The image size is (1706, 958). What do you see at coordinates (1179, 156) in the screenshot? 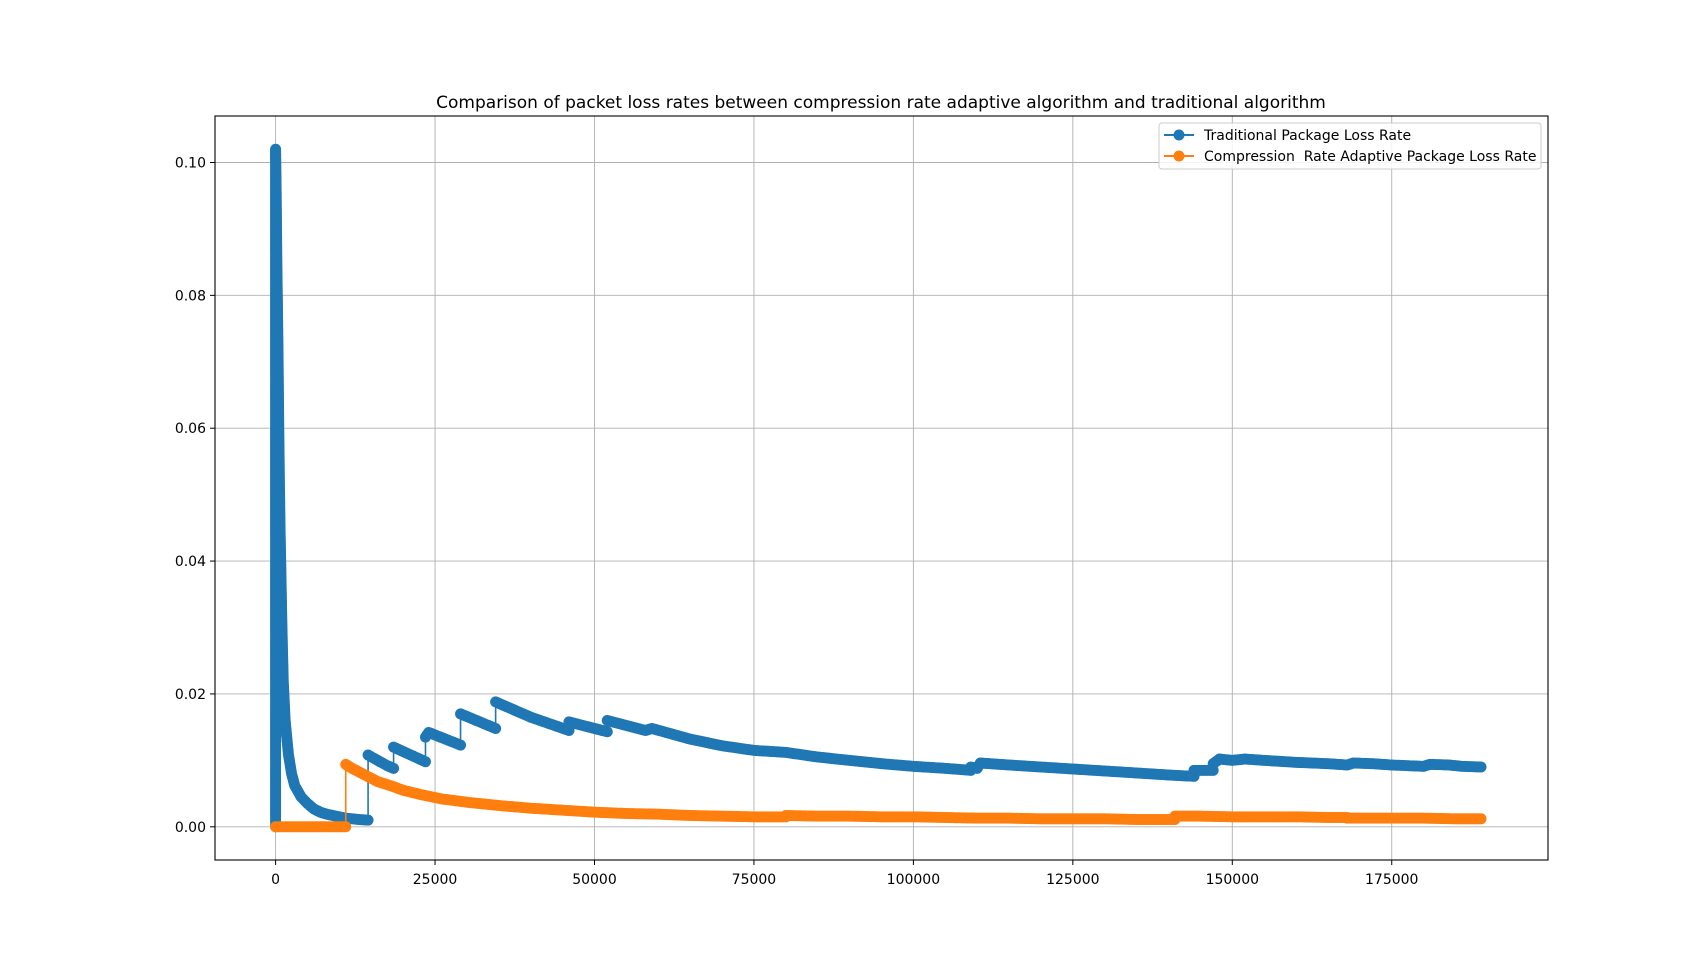
I see `legend-marker-adaptive` at bounding box center [1179, 156].